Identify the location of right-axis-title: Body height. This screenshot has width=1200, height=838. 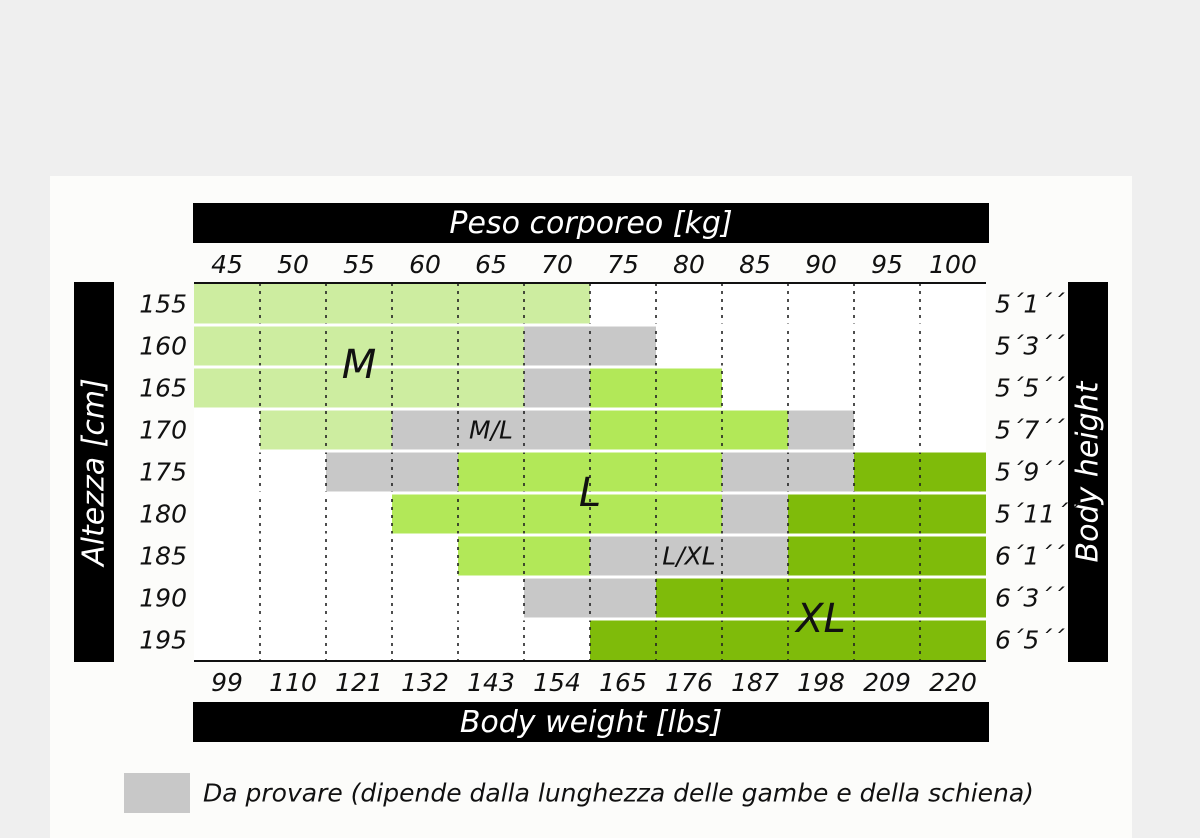
(1088, 472).